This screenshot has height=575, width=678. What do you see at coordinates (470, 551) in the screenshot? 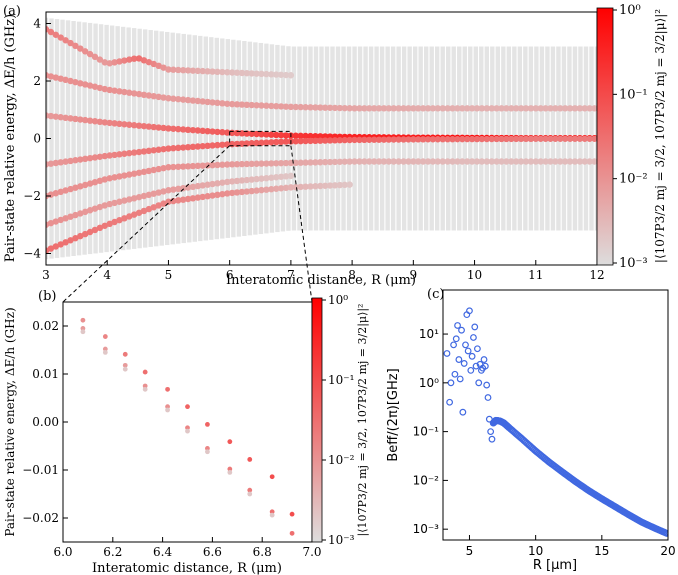
I see `panel-c-x-tick-label: 5` at bounding box center [470, 551].